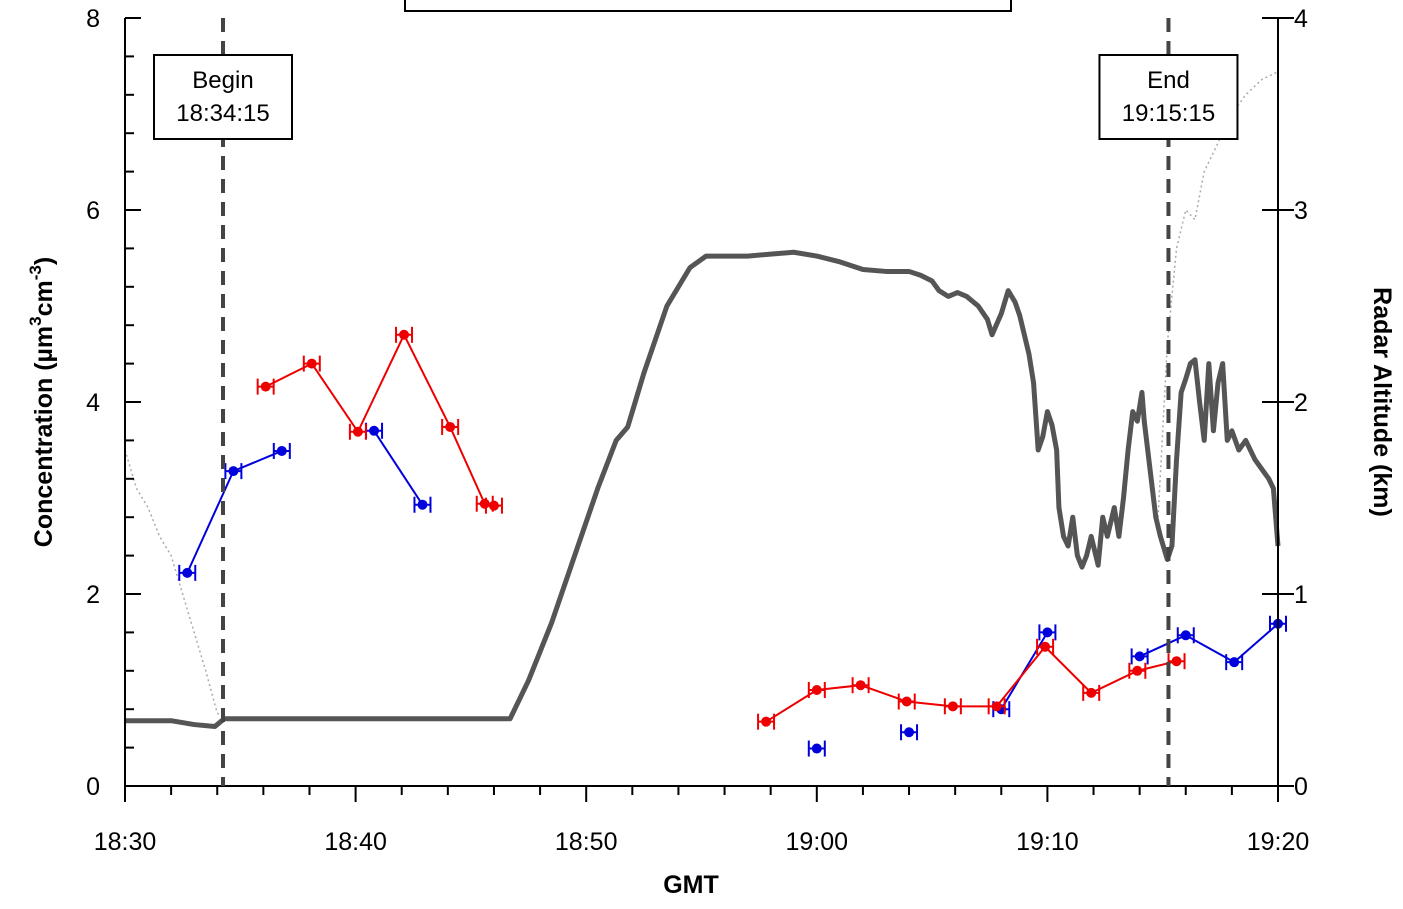 Image resolution: width=1403 pixels, height=909 pixels. Describe the element at coordinates (1047, 842) in the screenshot. I see `x-tick-label: 19:10` at that location.